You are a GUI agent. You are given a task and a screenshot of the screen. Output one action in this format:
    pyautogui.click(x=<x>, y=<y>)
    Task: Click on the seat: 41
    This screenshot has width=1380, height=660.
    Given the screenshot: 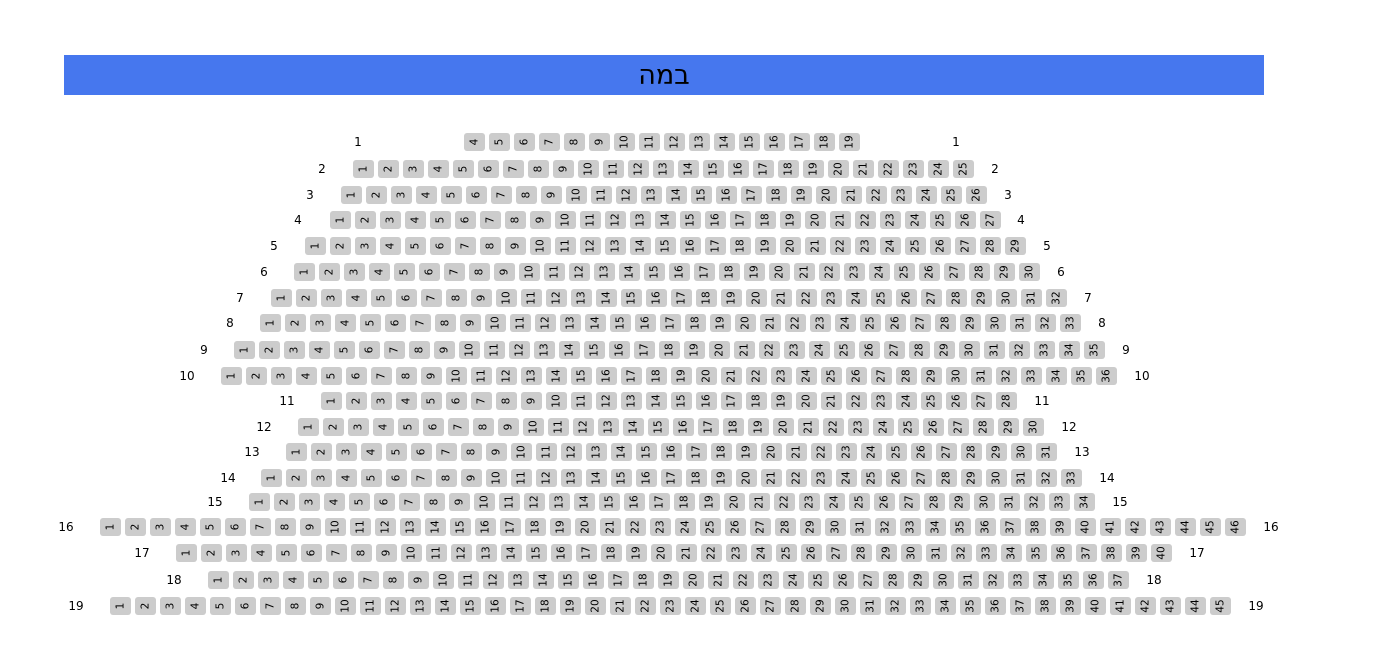 What is the action you would take?
    pyautogui.click(x=1120, y=606)
    